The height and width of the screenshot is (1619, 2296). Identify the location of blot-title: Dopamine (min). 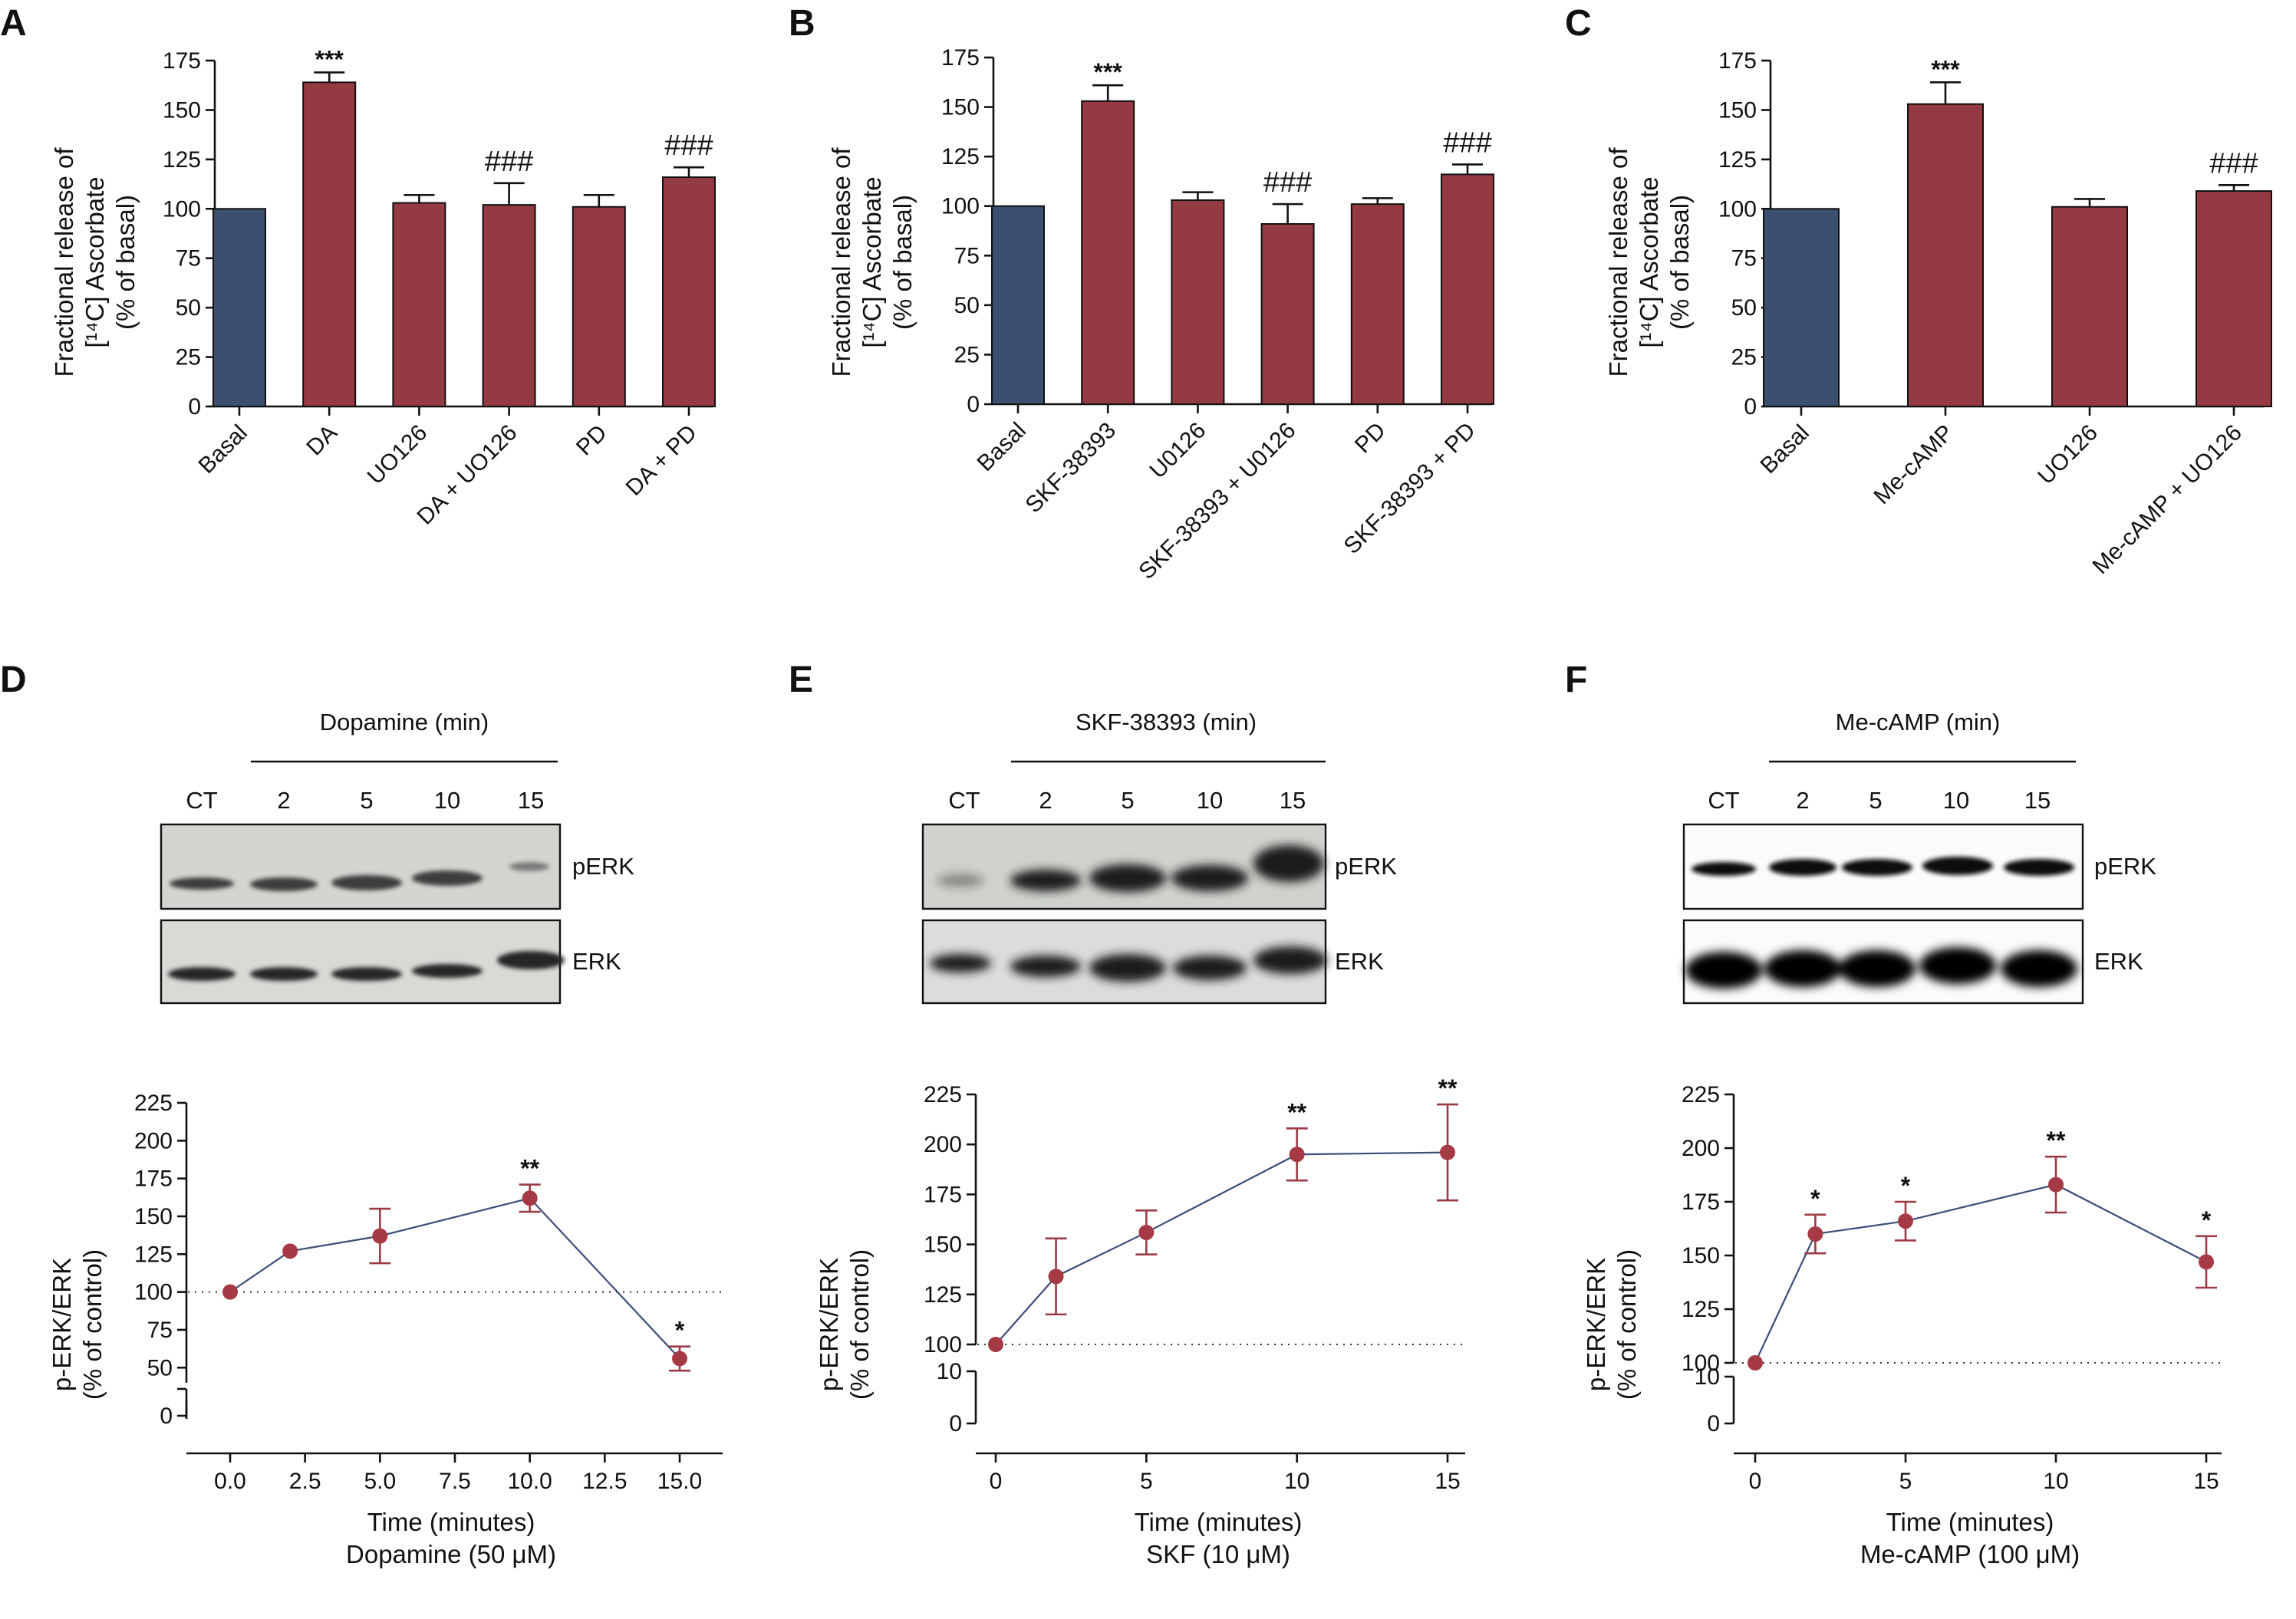
(404, 722).